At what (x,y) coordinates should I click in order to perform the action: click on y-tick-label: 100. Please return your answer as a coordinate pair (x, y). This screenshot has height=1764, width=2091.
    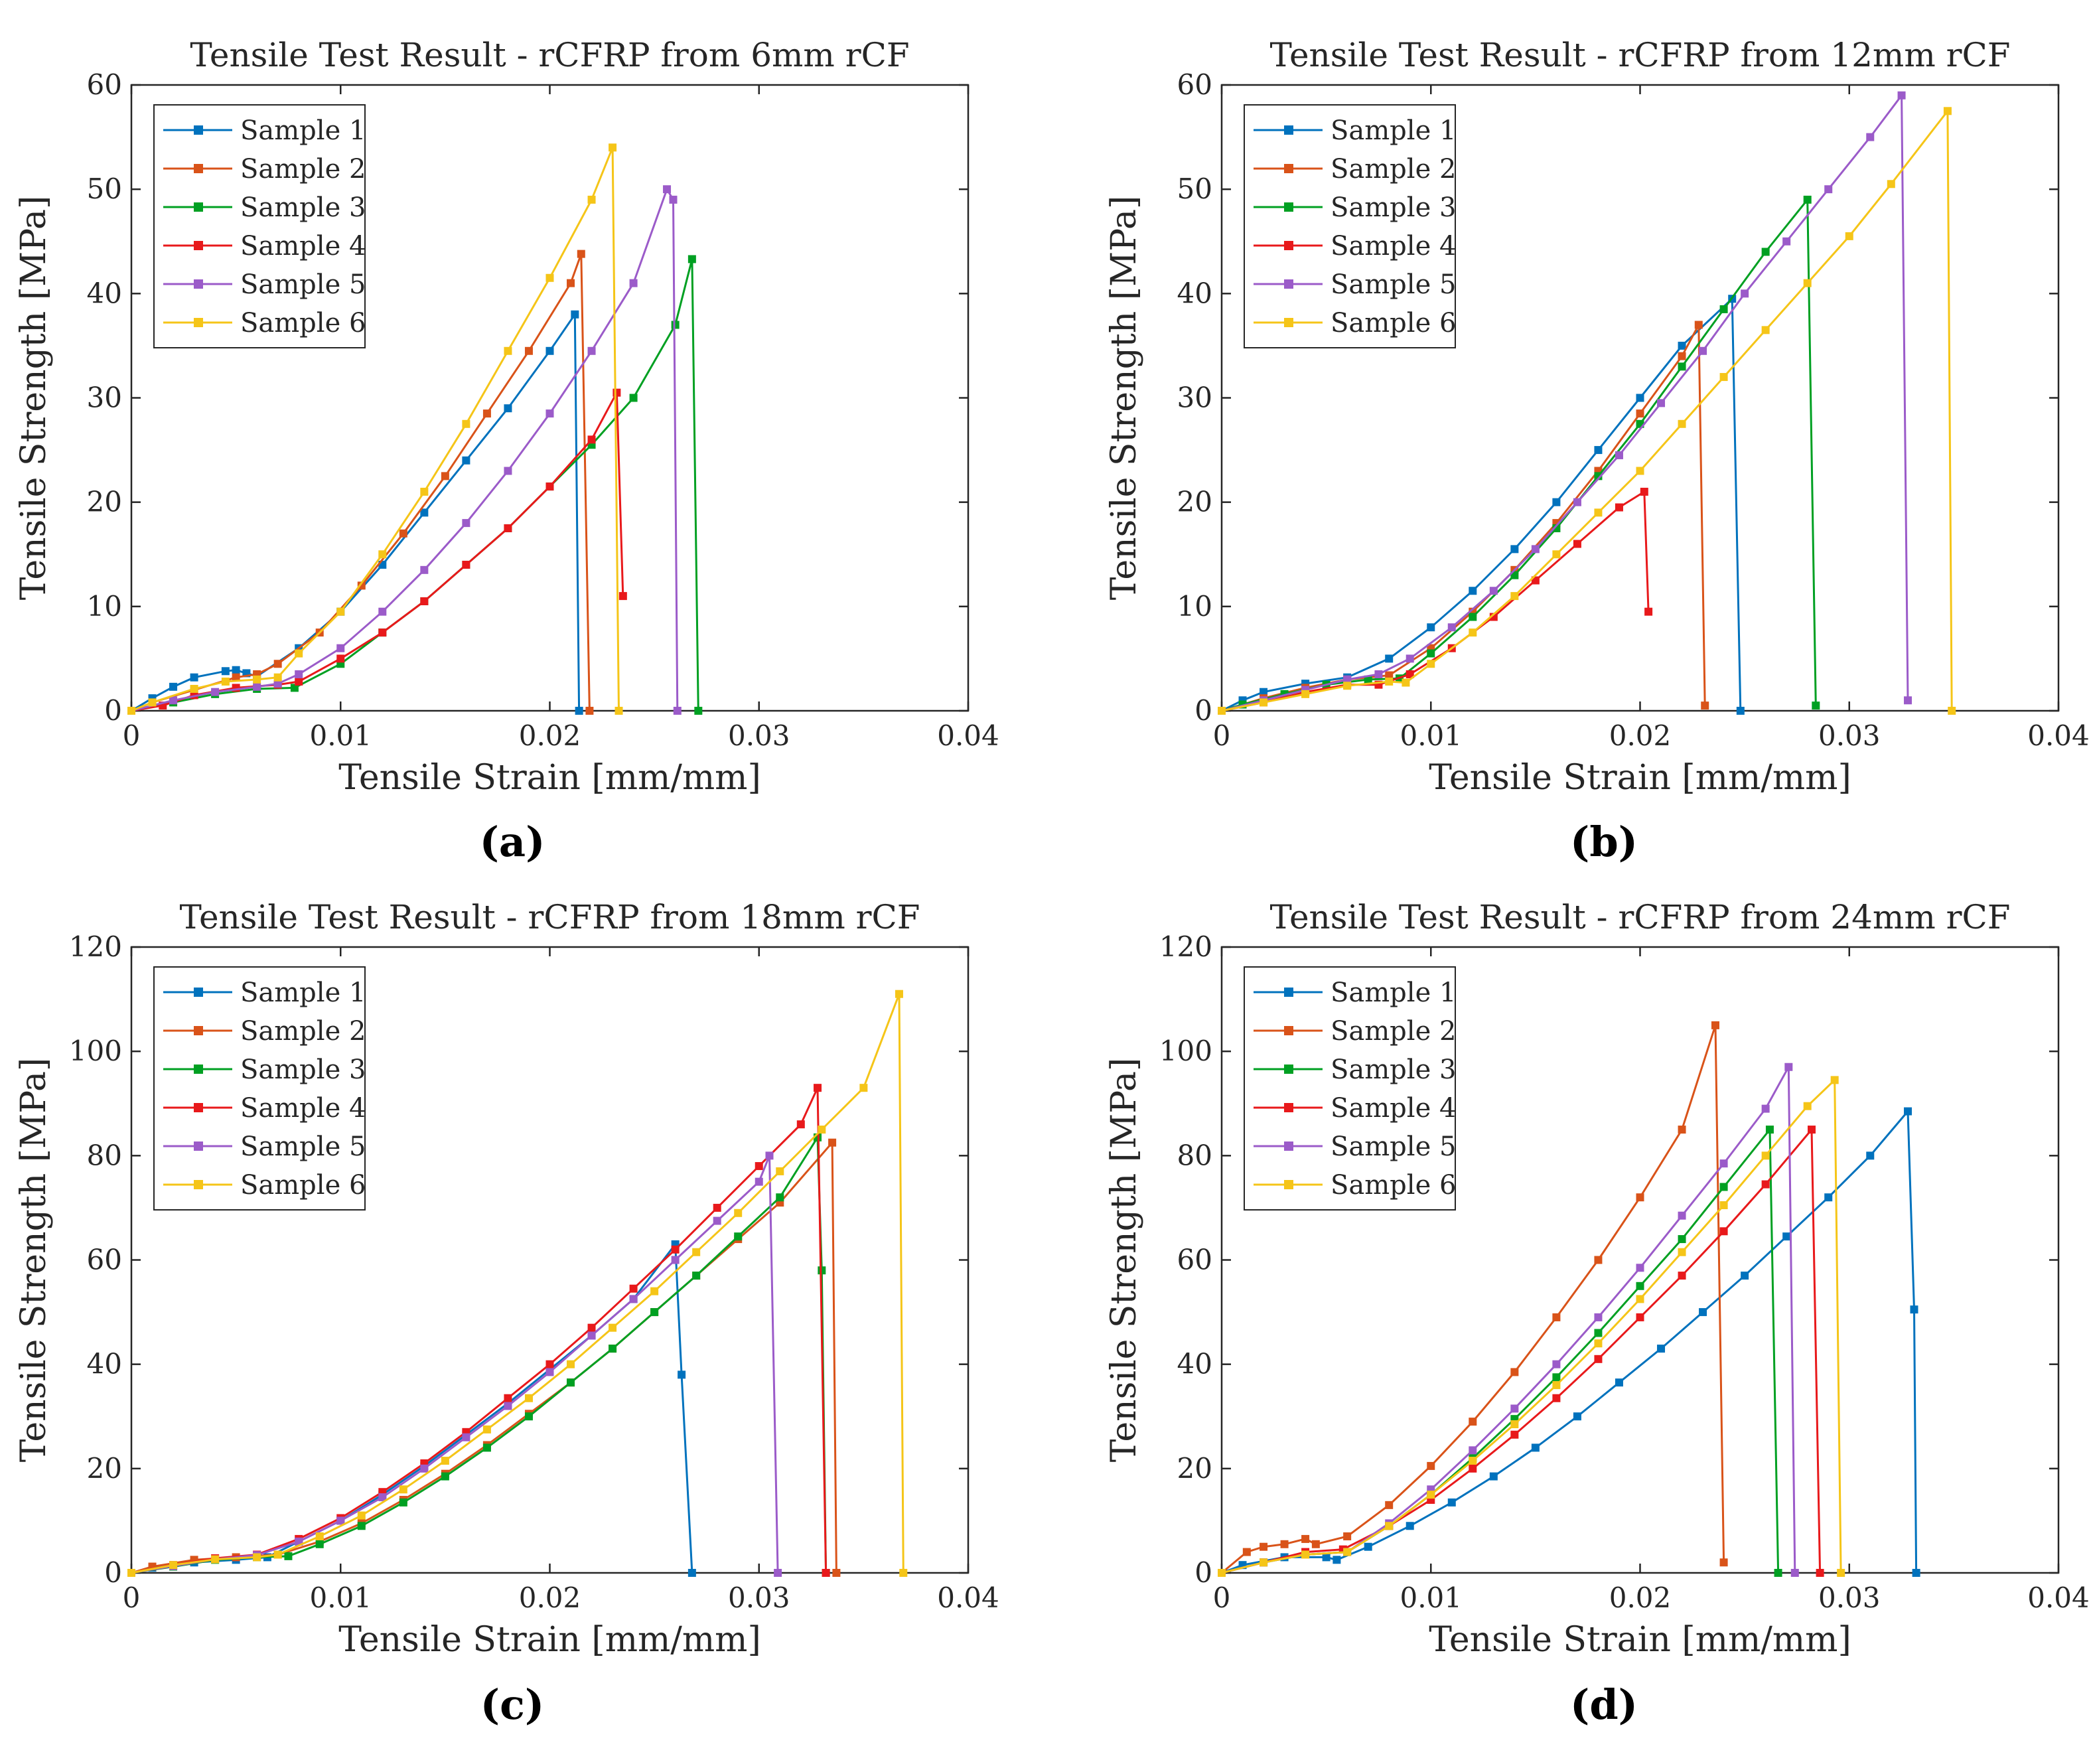
    Looking at the image, I should click on (95, 1051).